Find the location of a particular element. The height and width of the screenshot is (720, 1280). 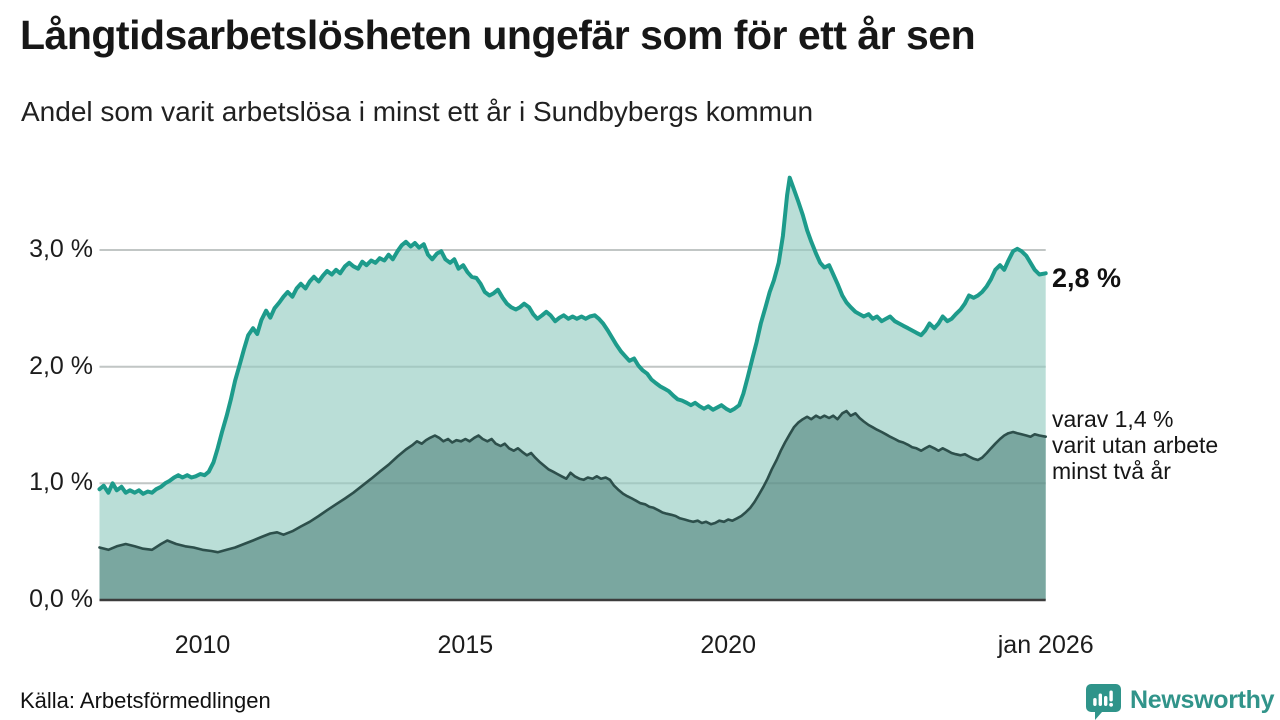

two-year-annotation-line3: minst två år is located at coordinates (1111, 471).